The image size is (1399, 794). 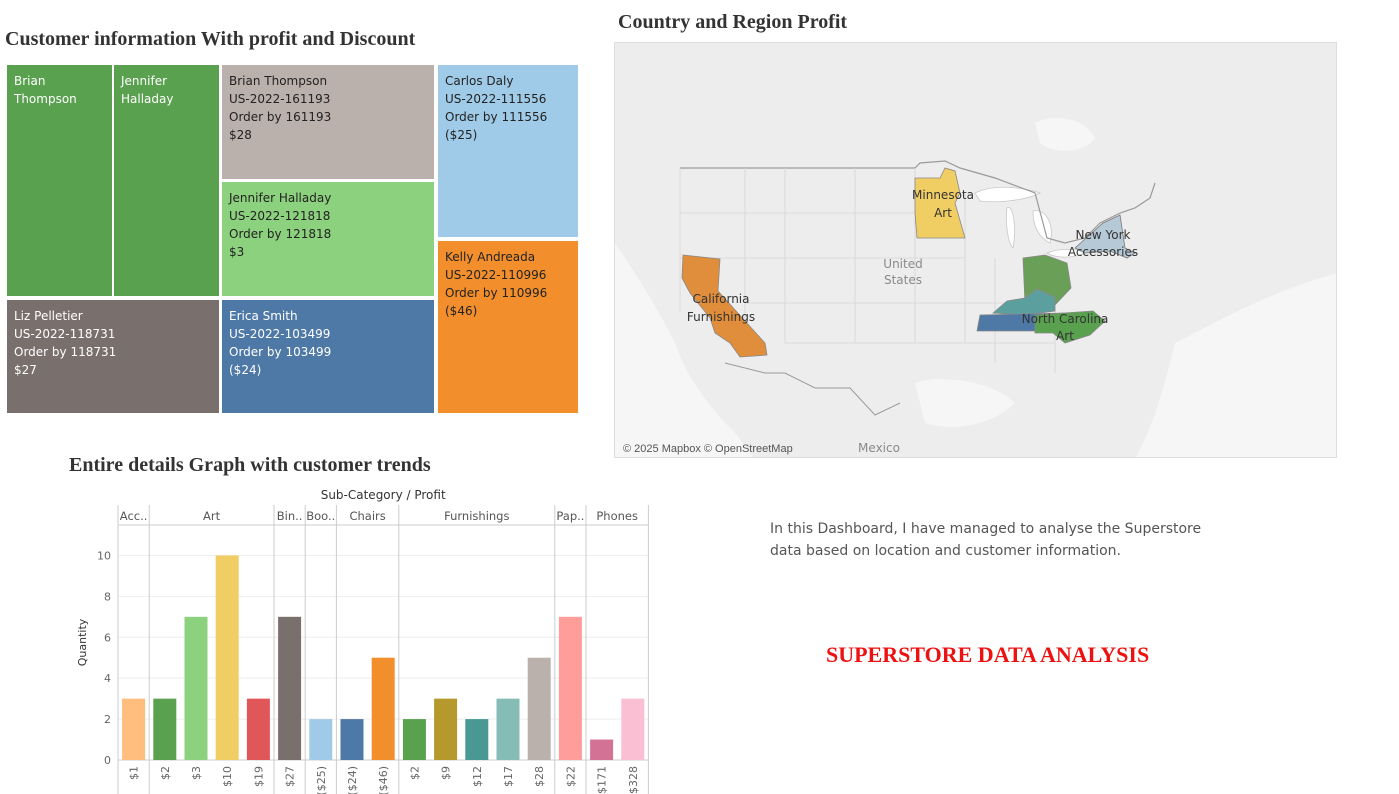 I want to click on y-tick-label: 6, so click(x=107, y=637).